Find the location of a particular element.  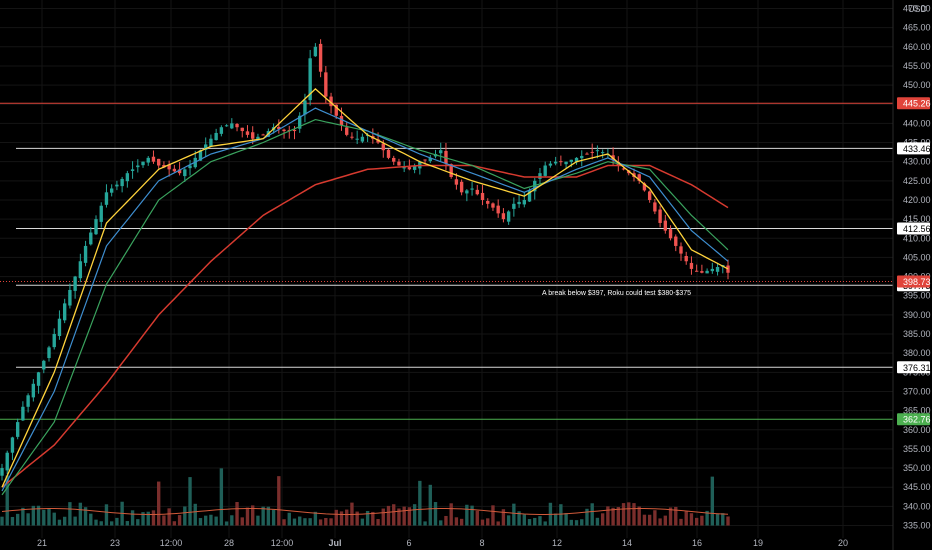

y-tick-label: 425.00 is located at coordinates (917, 181).